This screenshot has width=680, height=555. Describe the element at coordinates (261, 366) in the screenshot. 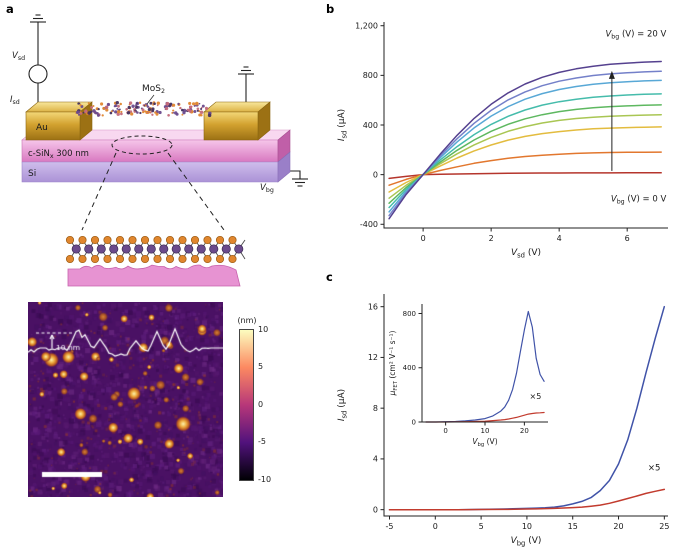

I see `colorbar-tick: 5` at that location.